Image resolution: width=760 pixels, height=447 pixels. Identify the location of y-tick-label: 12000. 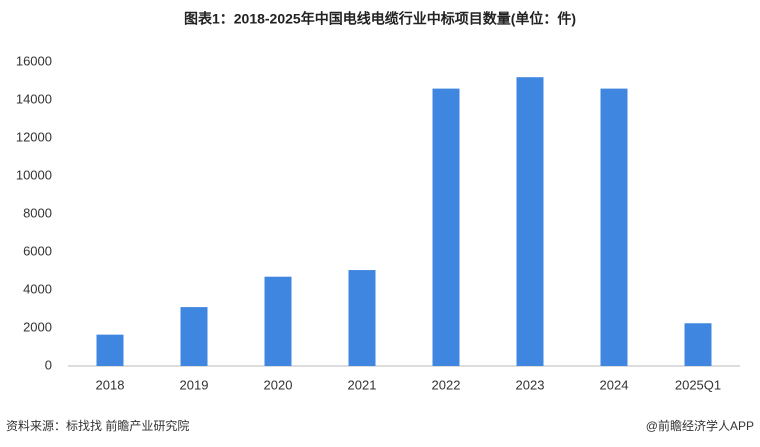
(34, 136).